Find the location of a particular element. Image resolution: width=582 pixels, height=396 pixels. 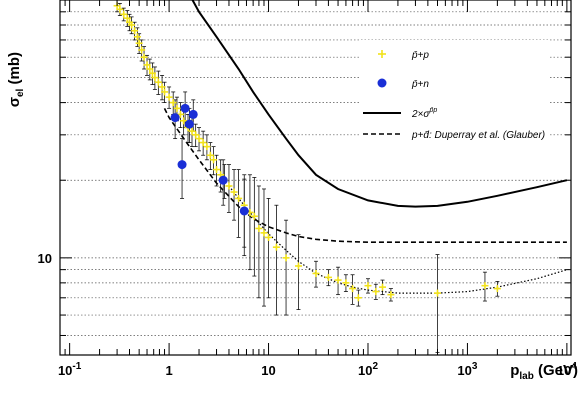

legend-label-pbar_n: p̄+n is located at coordinates (420, 84).